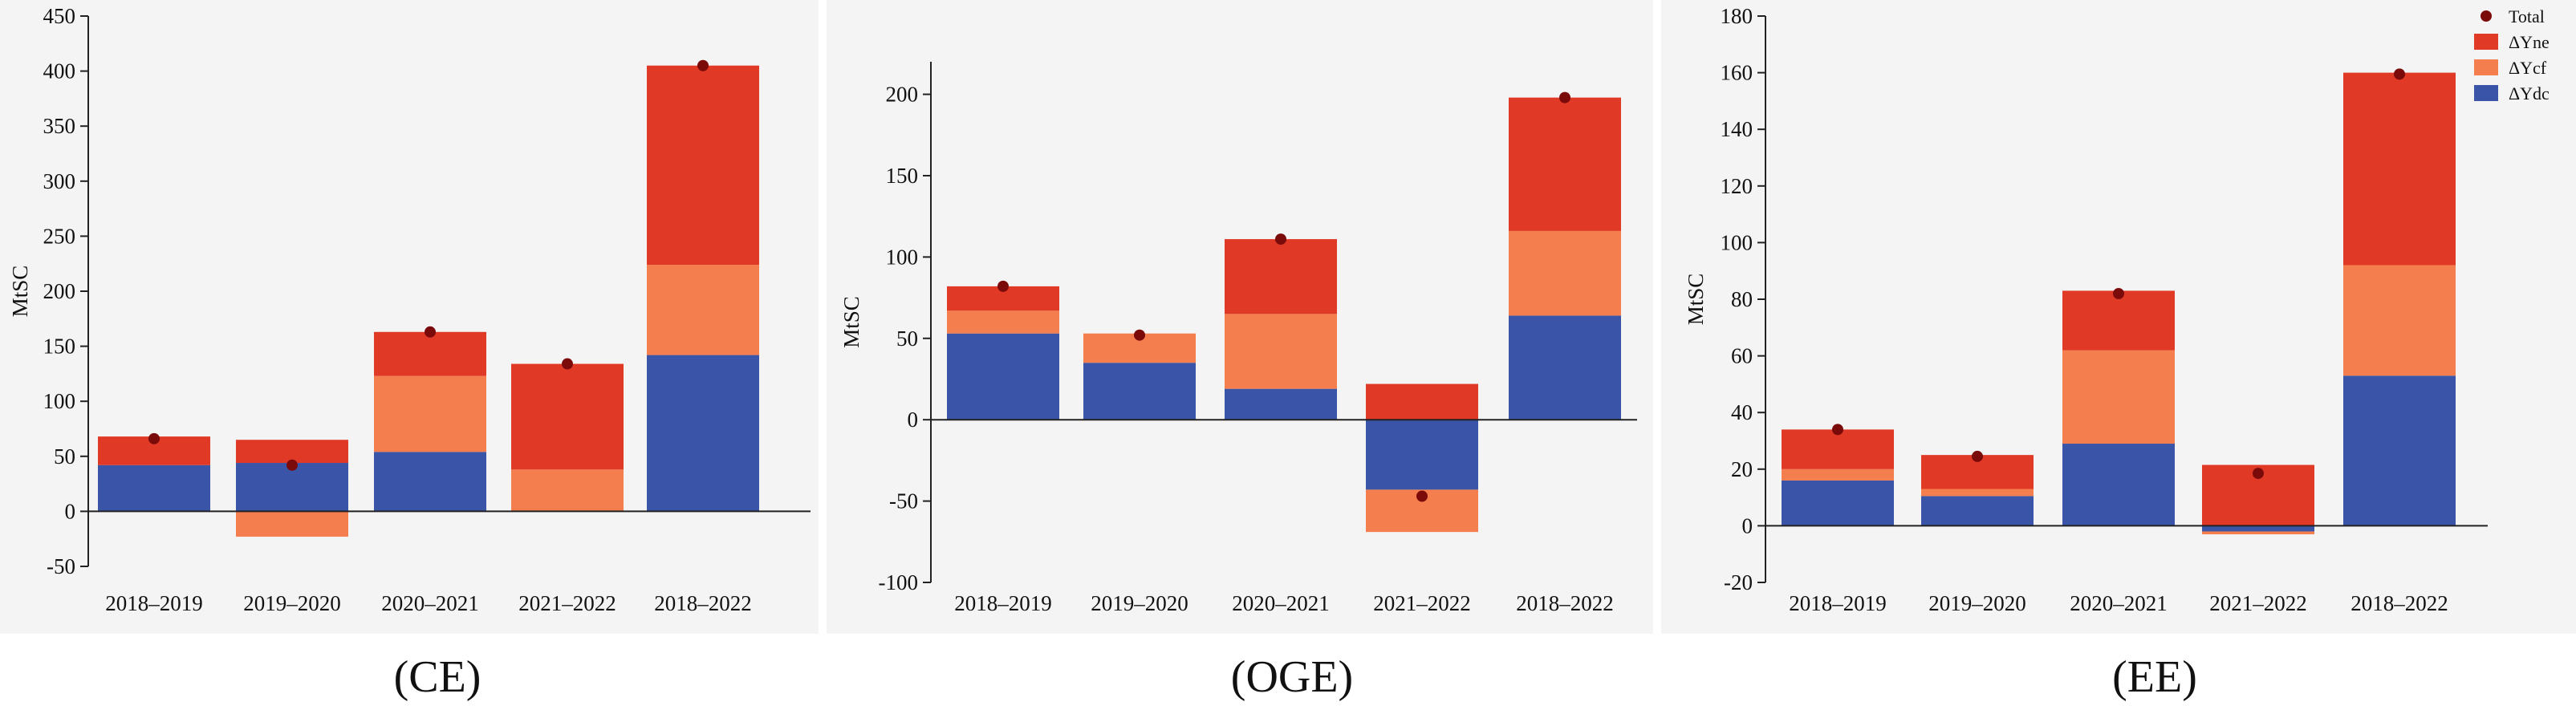 The width and height of the screenshot is (2576, 718). What do you see at coordinates (1977, 603) in the screenshot?
I see `category-label-ee-1: 2019–2020` at bounding box center [1977, 603].